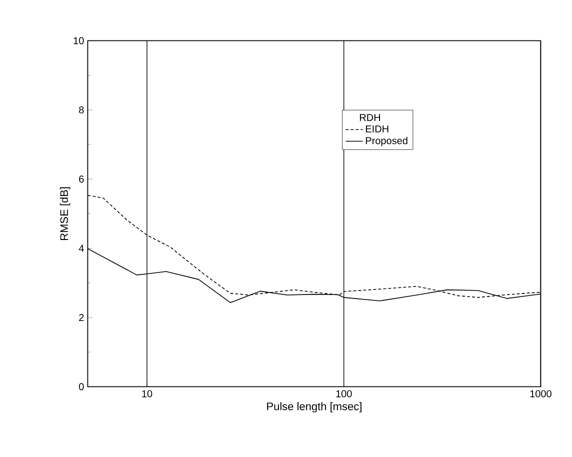 The width and height of the screenshot is (572, 457). I want to click on y-tick-label: 4, so click(81, 248).